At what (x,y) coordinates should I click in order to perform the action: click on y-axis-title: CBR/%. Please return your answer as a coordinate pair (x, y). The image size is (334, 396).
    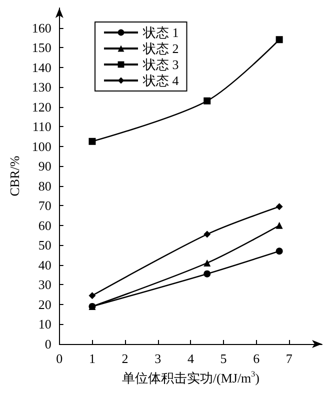
    Looking at the image, I should click on (14, 176).